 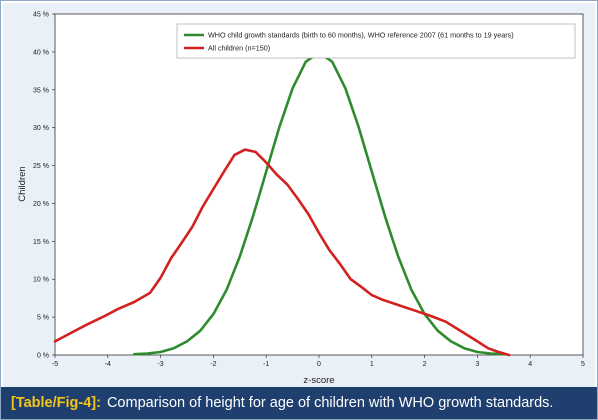 What do you see at coordinates (477, 364) in the screenshot?
I see `x-tick-label: 3` at bounding box center [477, 364].